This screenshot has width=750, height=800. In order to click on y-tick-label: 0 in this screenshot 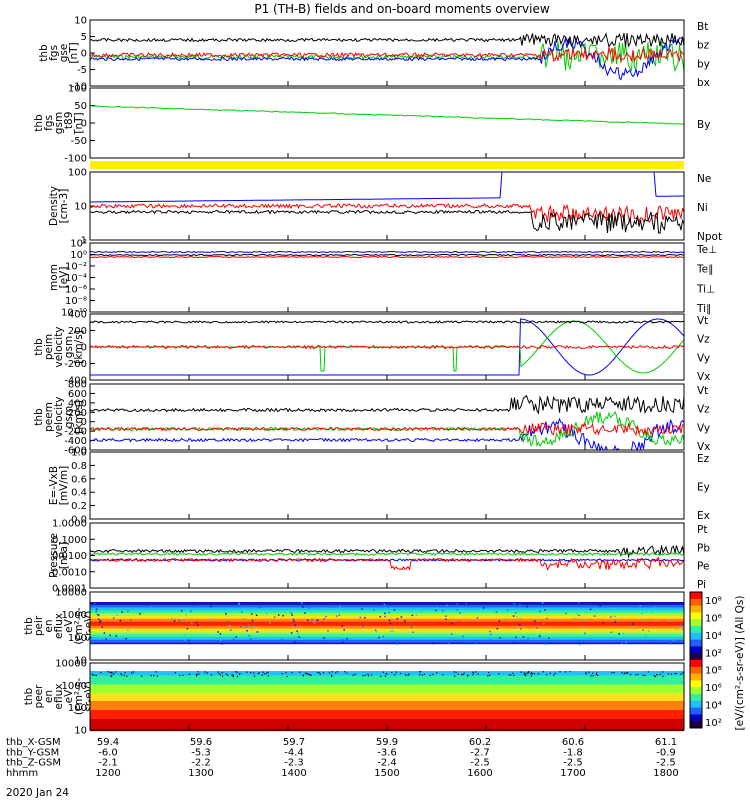, I will do `click(84, 54)`.